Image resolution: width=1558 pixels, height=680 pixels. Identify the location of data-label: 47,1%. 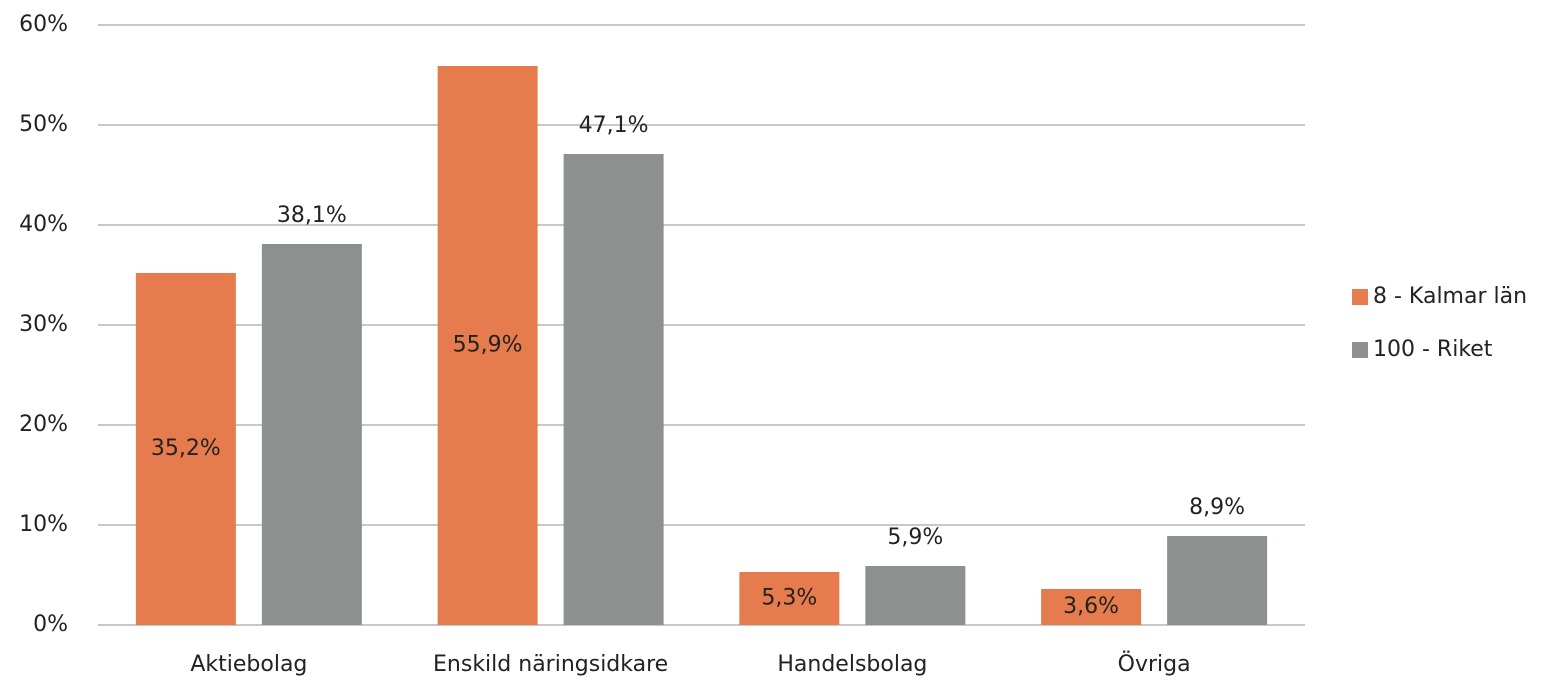
(614, 125).